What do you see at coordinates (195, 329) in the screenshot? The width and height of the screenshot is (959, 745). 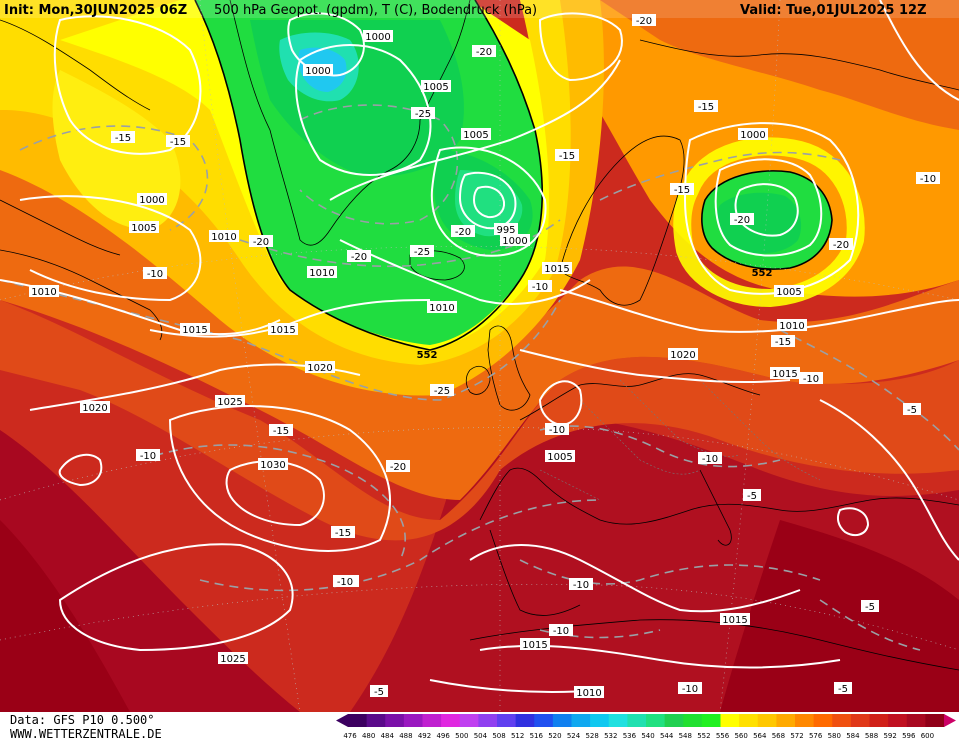 I see `pressure-label-14: 1015` at bounding box center [195, 329].